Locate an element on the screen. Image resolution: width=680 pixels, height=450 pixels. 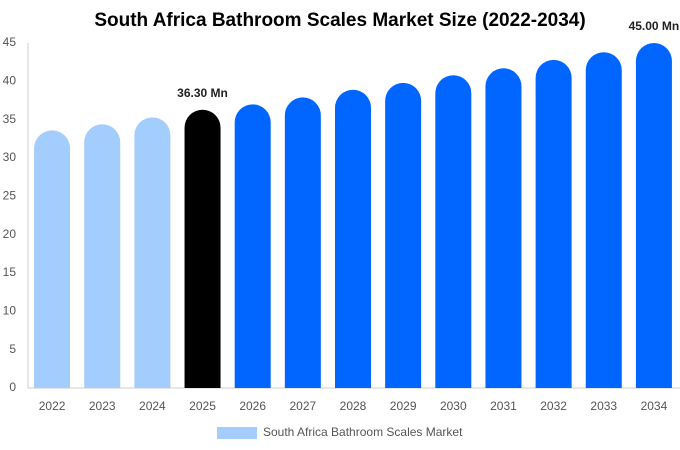
x-tick-label: 2027 is located at coordinates (302, 406).